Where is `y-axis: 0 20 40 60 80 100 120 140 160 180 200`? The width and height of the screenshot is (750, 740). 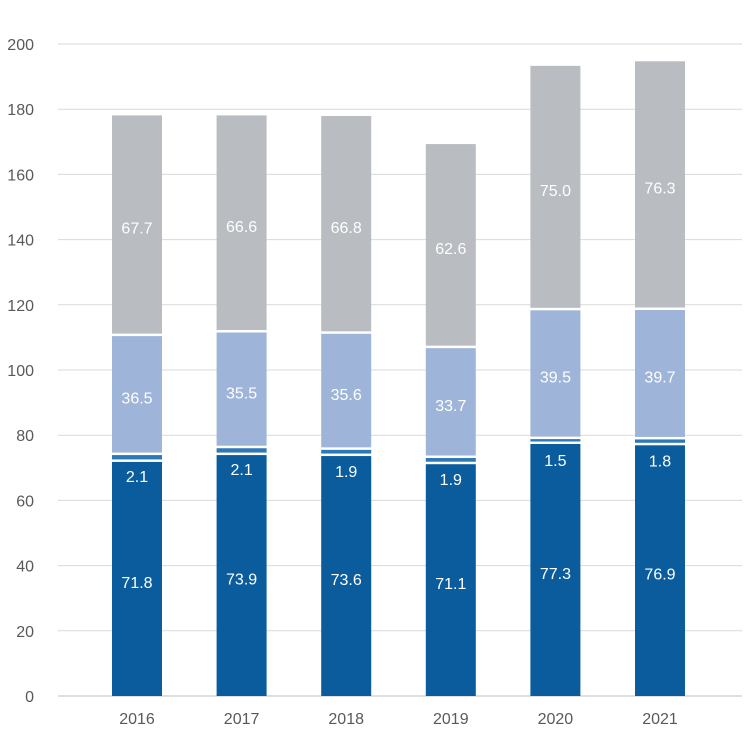 y-axis: 0 20 40 60 80 100 120 140 160 180 200 is located at coordinates (20, 371).